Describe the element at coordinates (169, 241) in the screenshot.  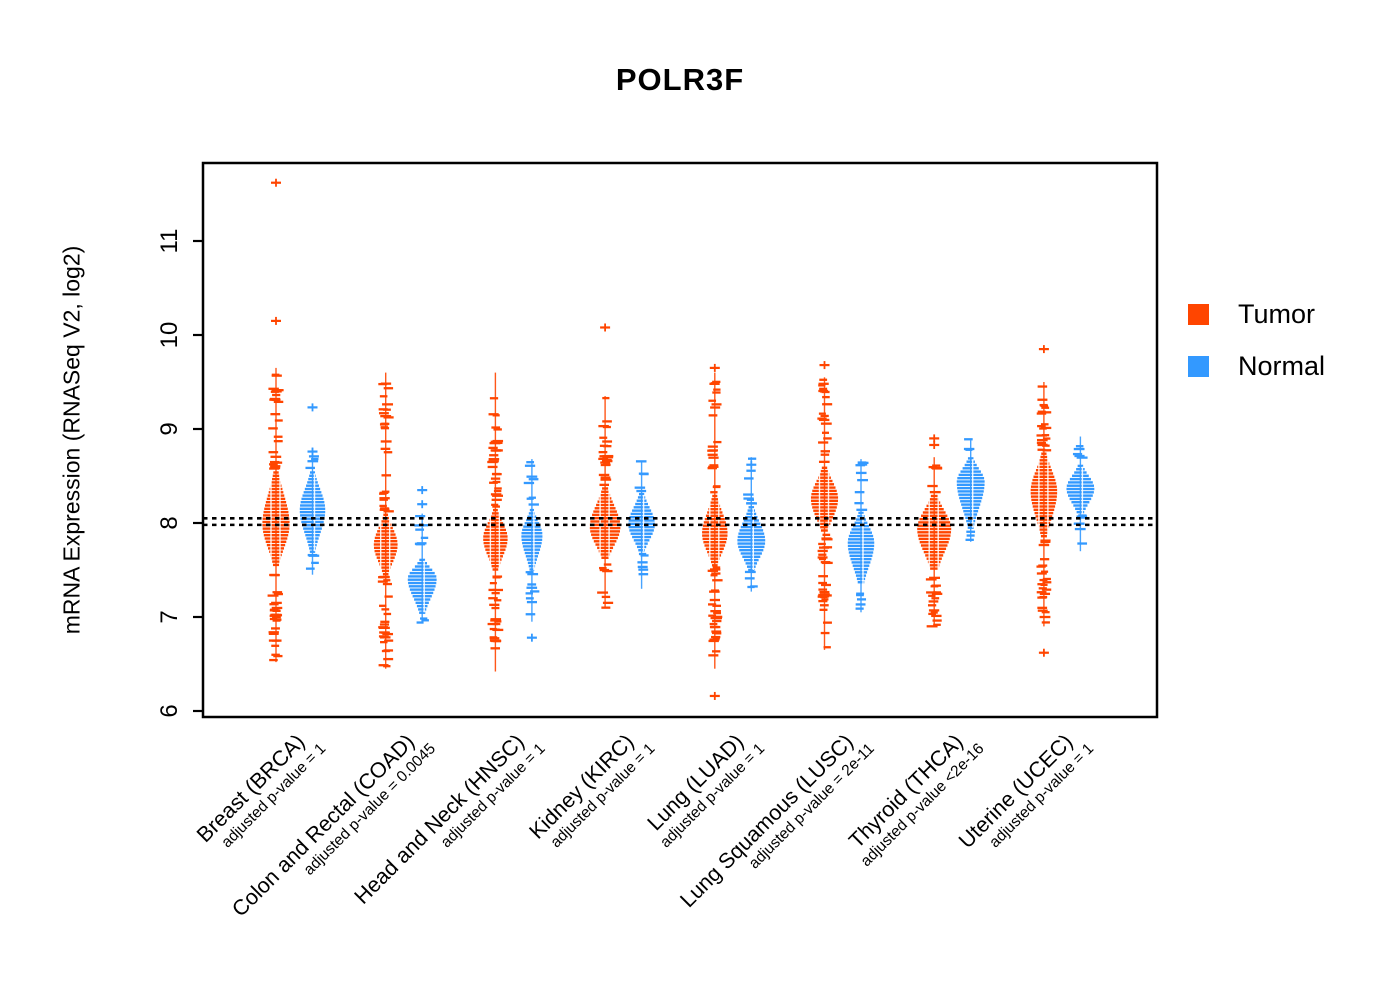
I see `y-tick-label: 11` at that location.